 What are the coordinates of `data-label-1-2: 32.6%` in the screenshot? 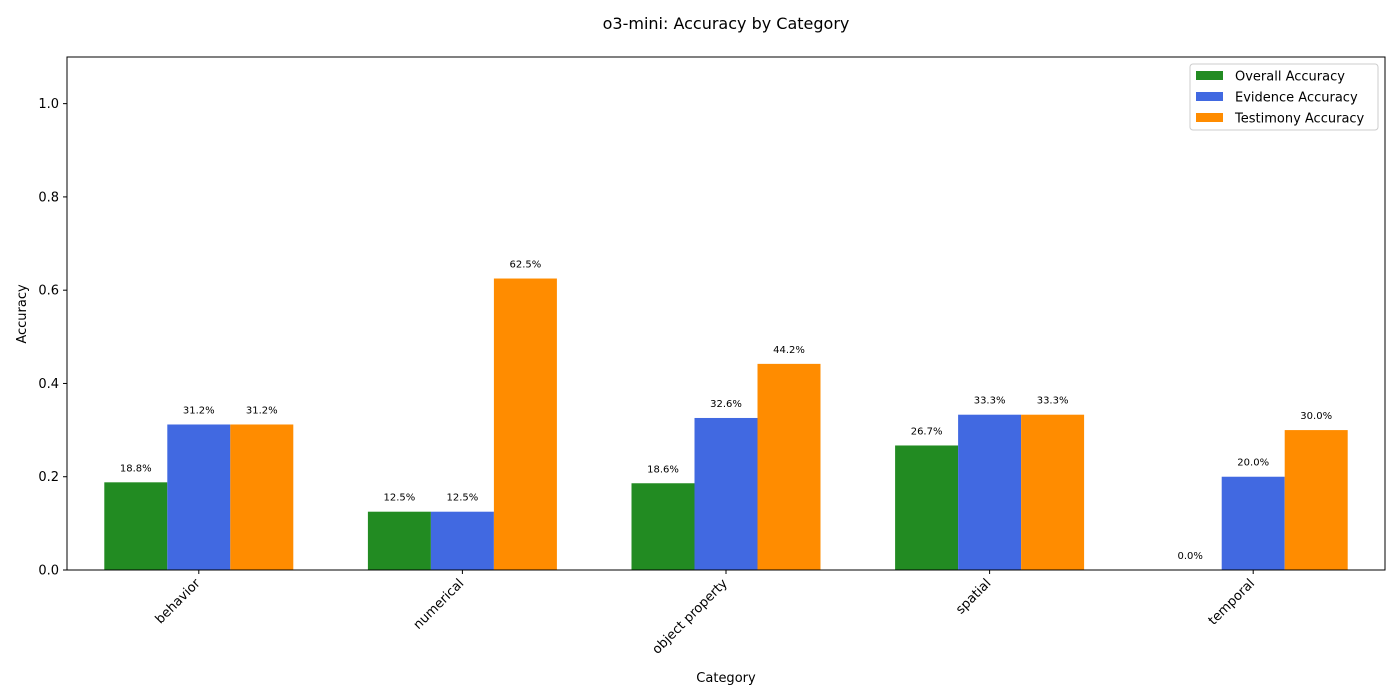 It's located at (726, 404).